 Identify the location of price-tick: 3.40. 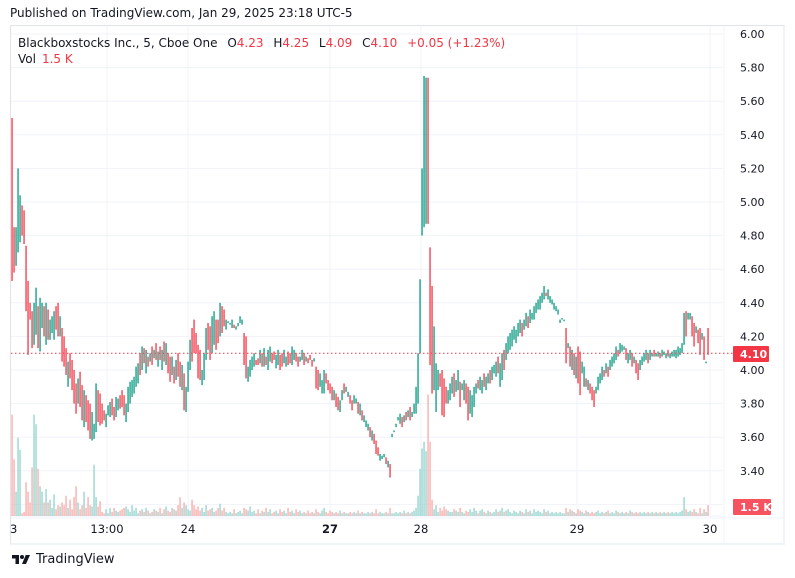
(752, 471).